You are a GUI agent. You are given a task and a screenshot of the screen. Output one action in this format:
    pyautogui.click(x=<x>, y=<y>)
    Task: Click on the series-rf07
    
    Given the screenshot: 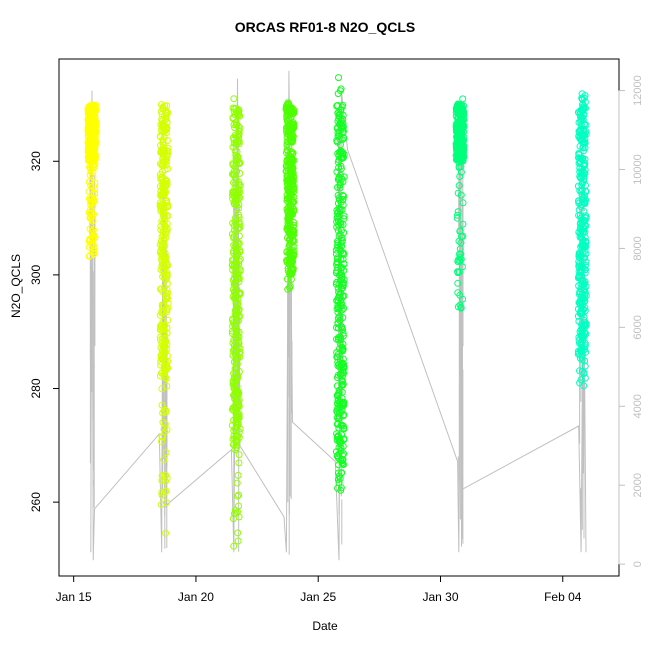 What is the action you would take?
    pyautogui.click(x=582, y=240)
    